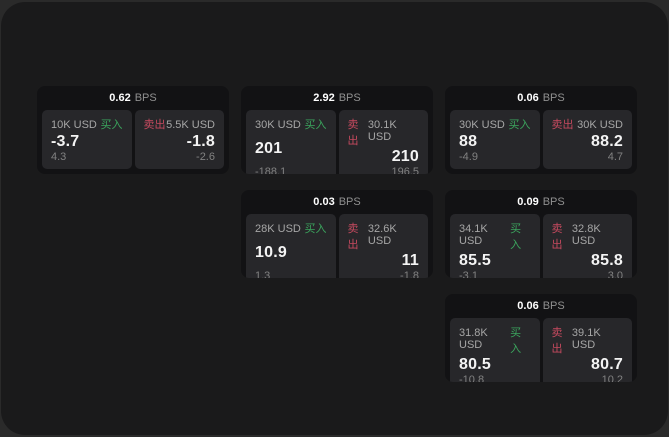 This screenshot has height=437, width=669. I want to click on sell-notional: 5.5K USD, so click(190, 125).